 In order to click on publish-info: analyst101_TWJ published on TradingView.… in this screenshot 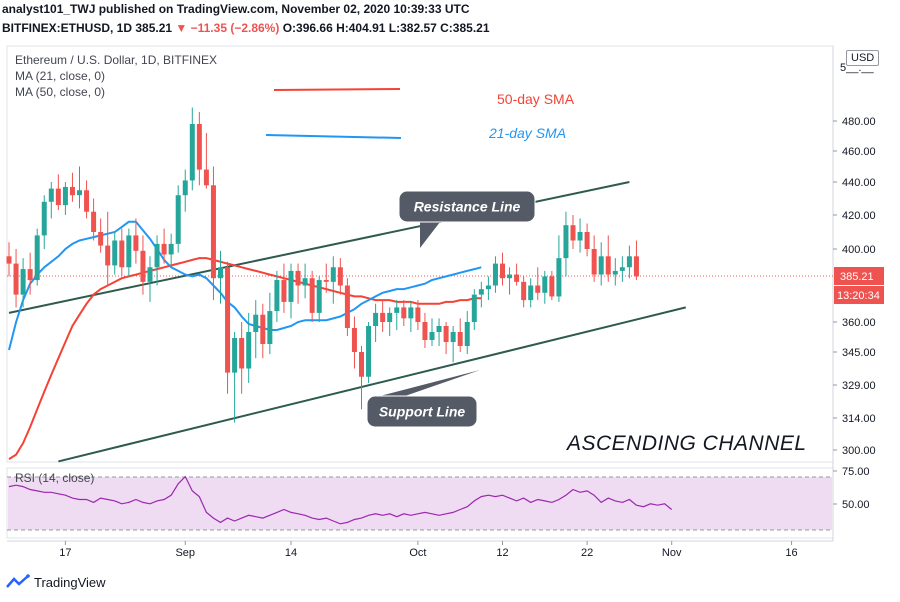, I will do `click(236, 9)`.